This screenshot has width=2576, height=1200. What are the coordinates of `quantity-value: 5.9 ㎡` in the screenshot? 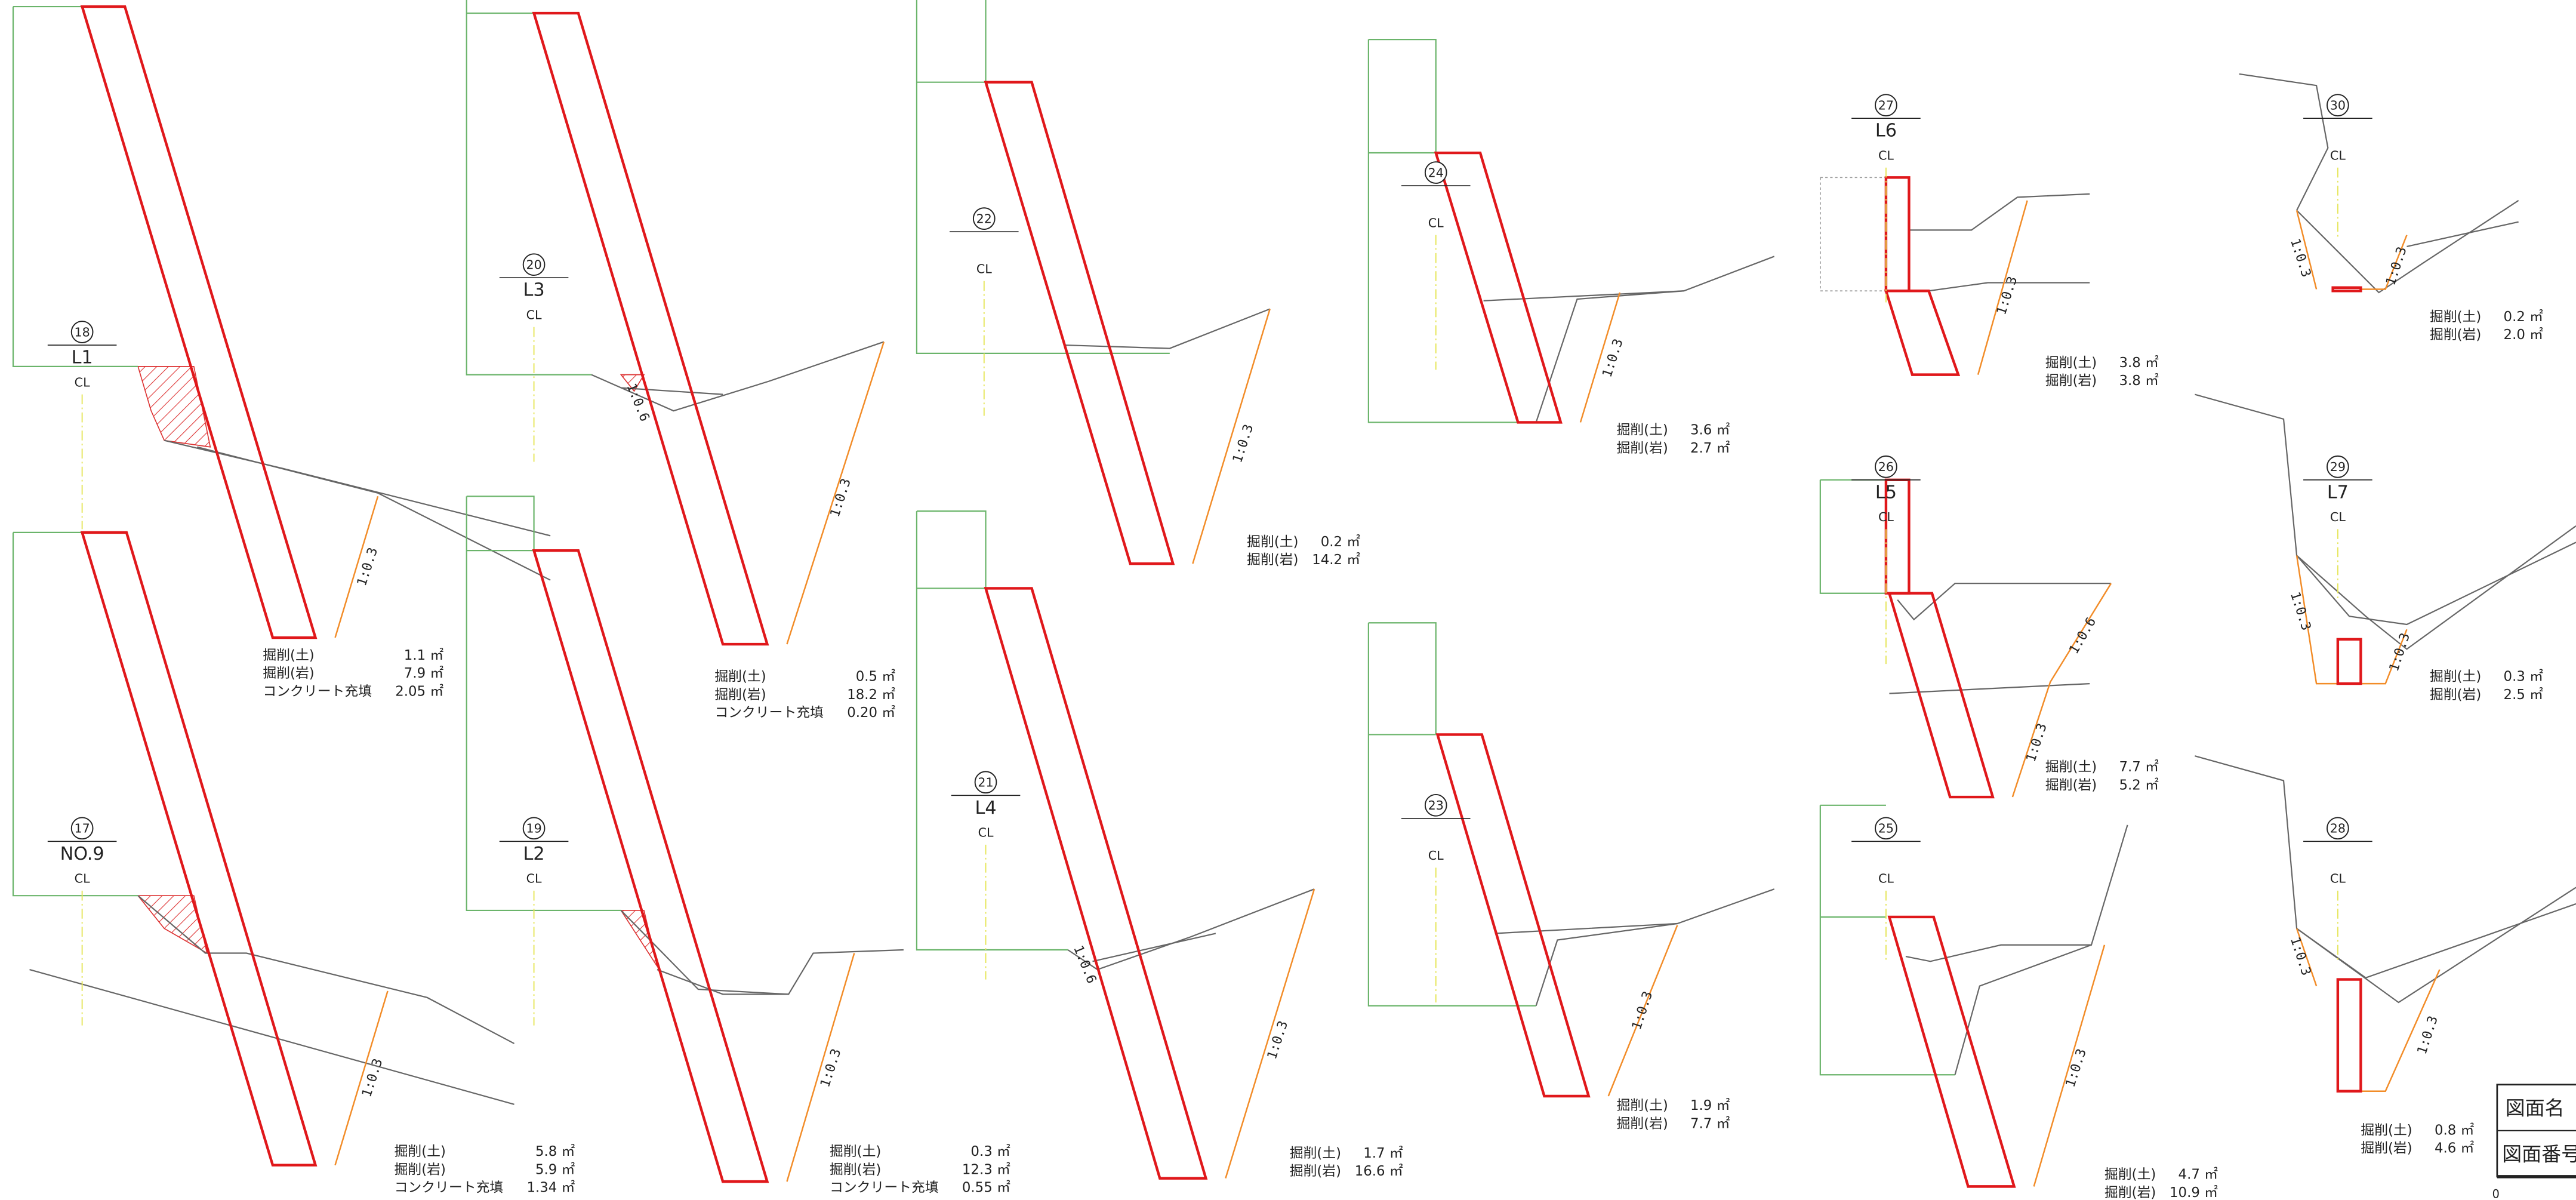 It's located at (555, 1169).